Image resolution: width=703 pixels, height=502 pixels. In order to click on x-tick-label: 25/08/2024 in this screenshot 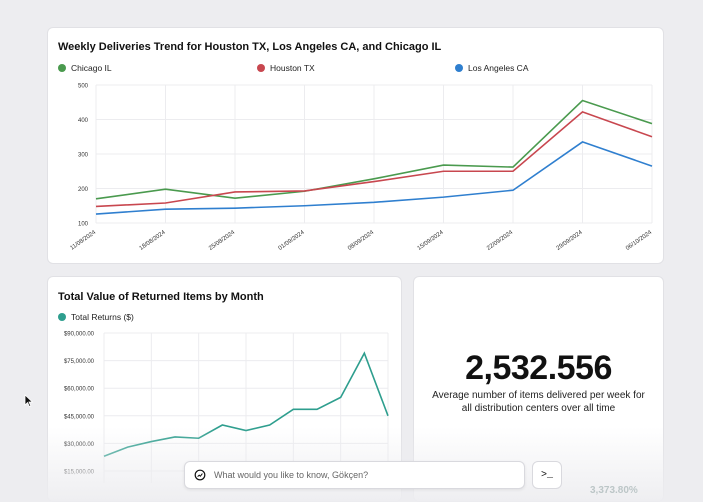, I will do `click(222, 240)`.